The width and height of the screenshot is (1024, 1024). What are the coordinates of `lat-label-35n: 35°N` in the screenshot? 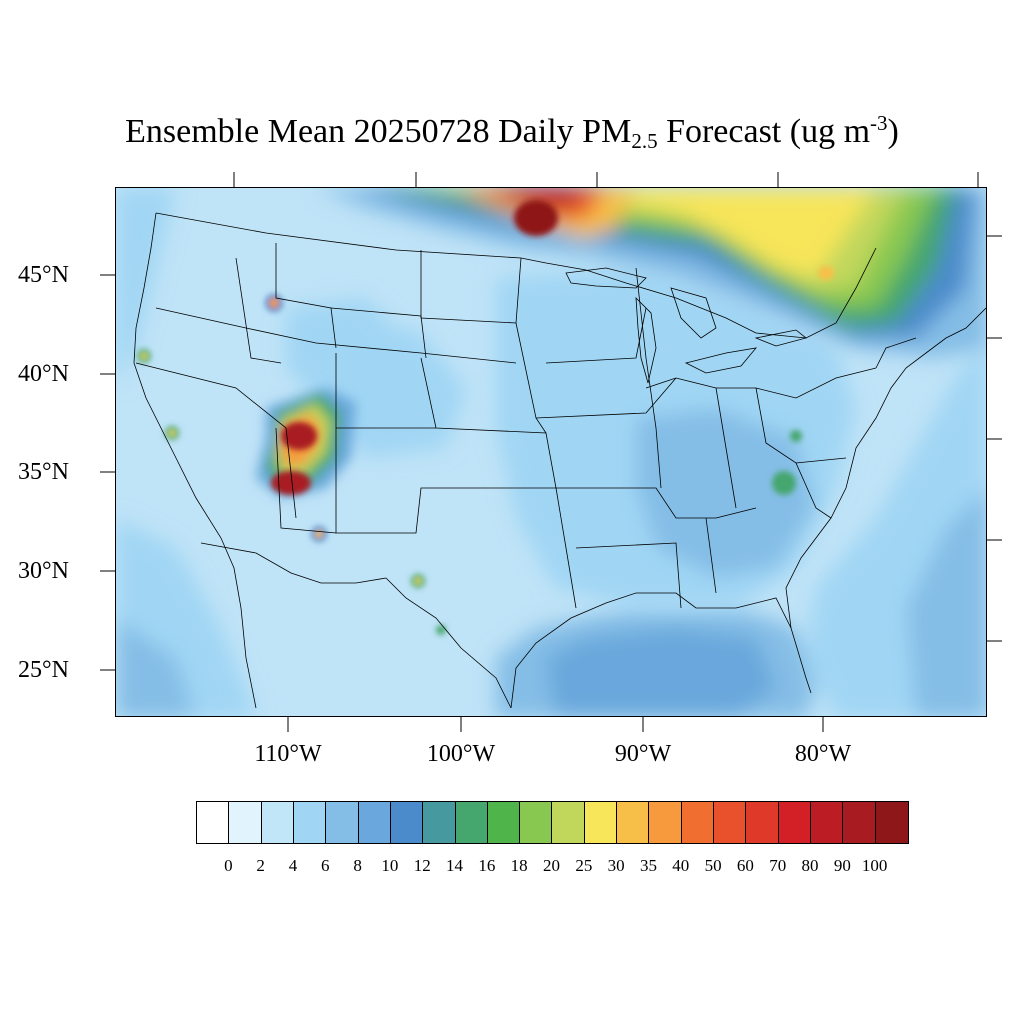 It's located at (43, 472).